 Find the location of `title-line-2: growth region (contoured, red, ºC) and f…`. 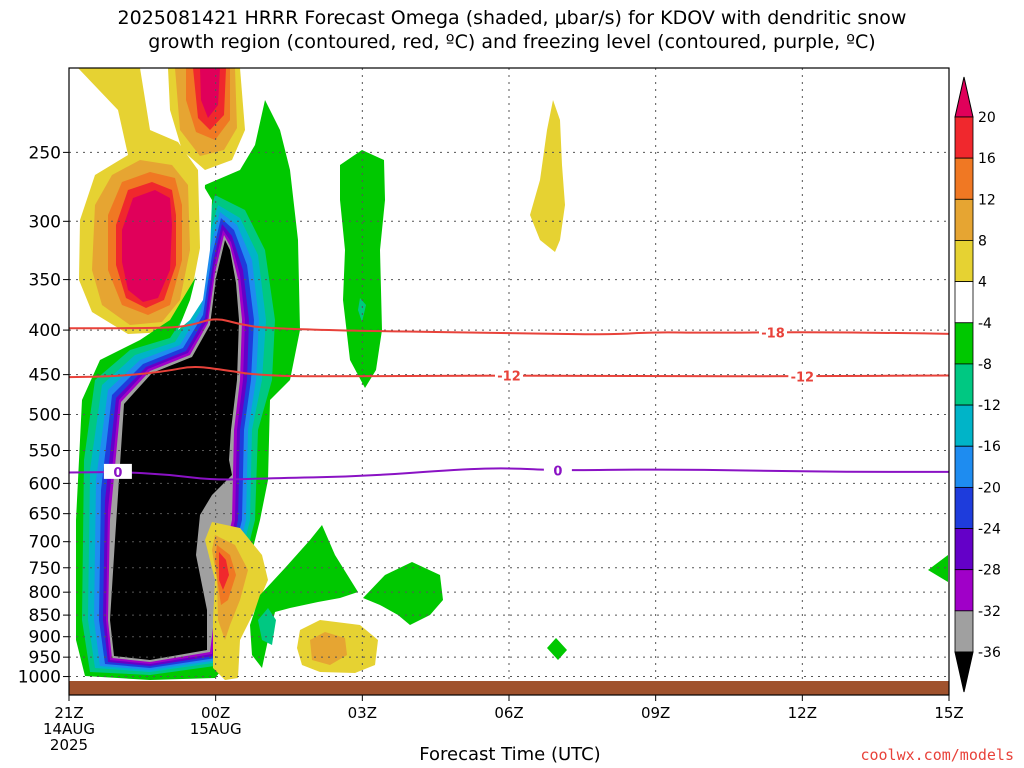

title-line-2: growth region (contoured, red, ºC) and f… is located at coordinates (512, 42).